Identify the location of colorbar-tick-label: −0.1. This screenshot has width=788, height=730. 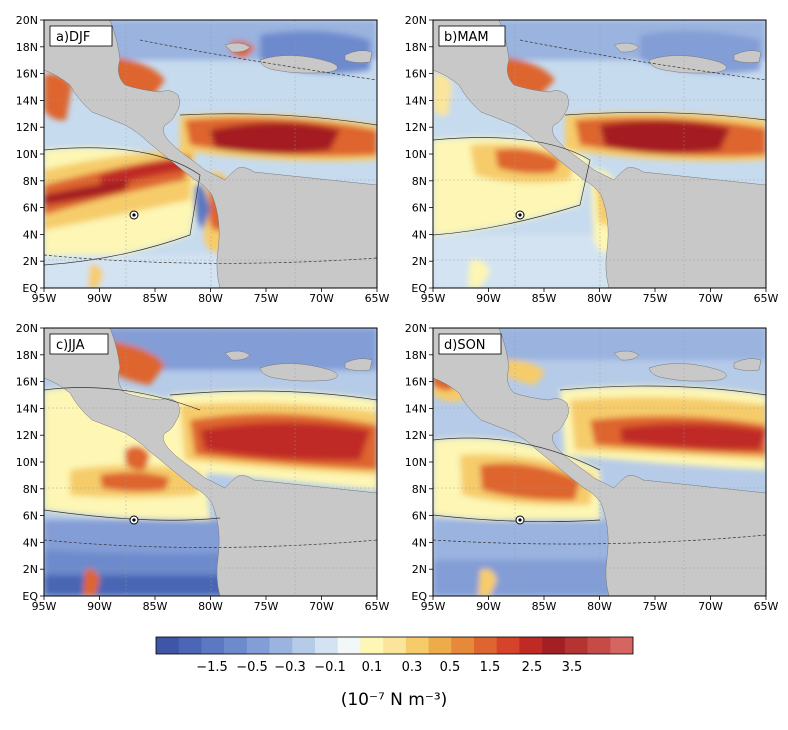
(330, 667).